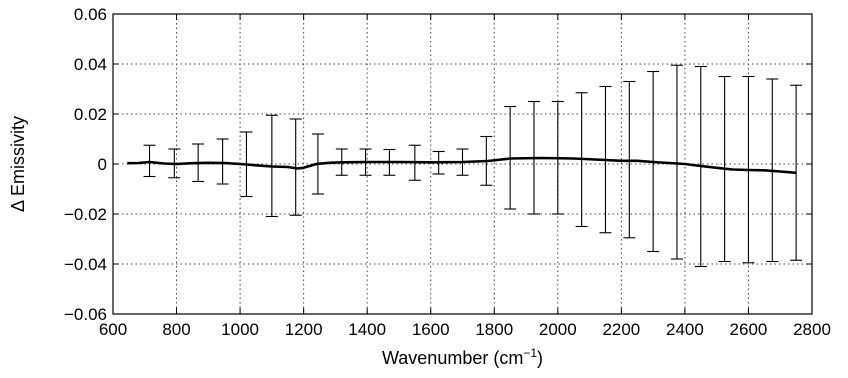 The image size is (848, 378). I want to click on x-axis-title-main: Wavenumber (cm, so click(452, 358).